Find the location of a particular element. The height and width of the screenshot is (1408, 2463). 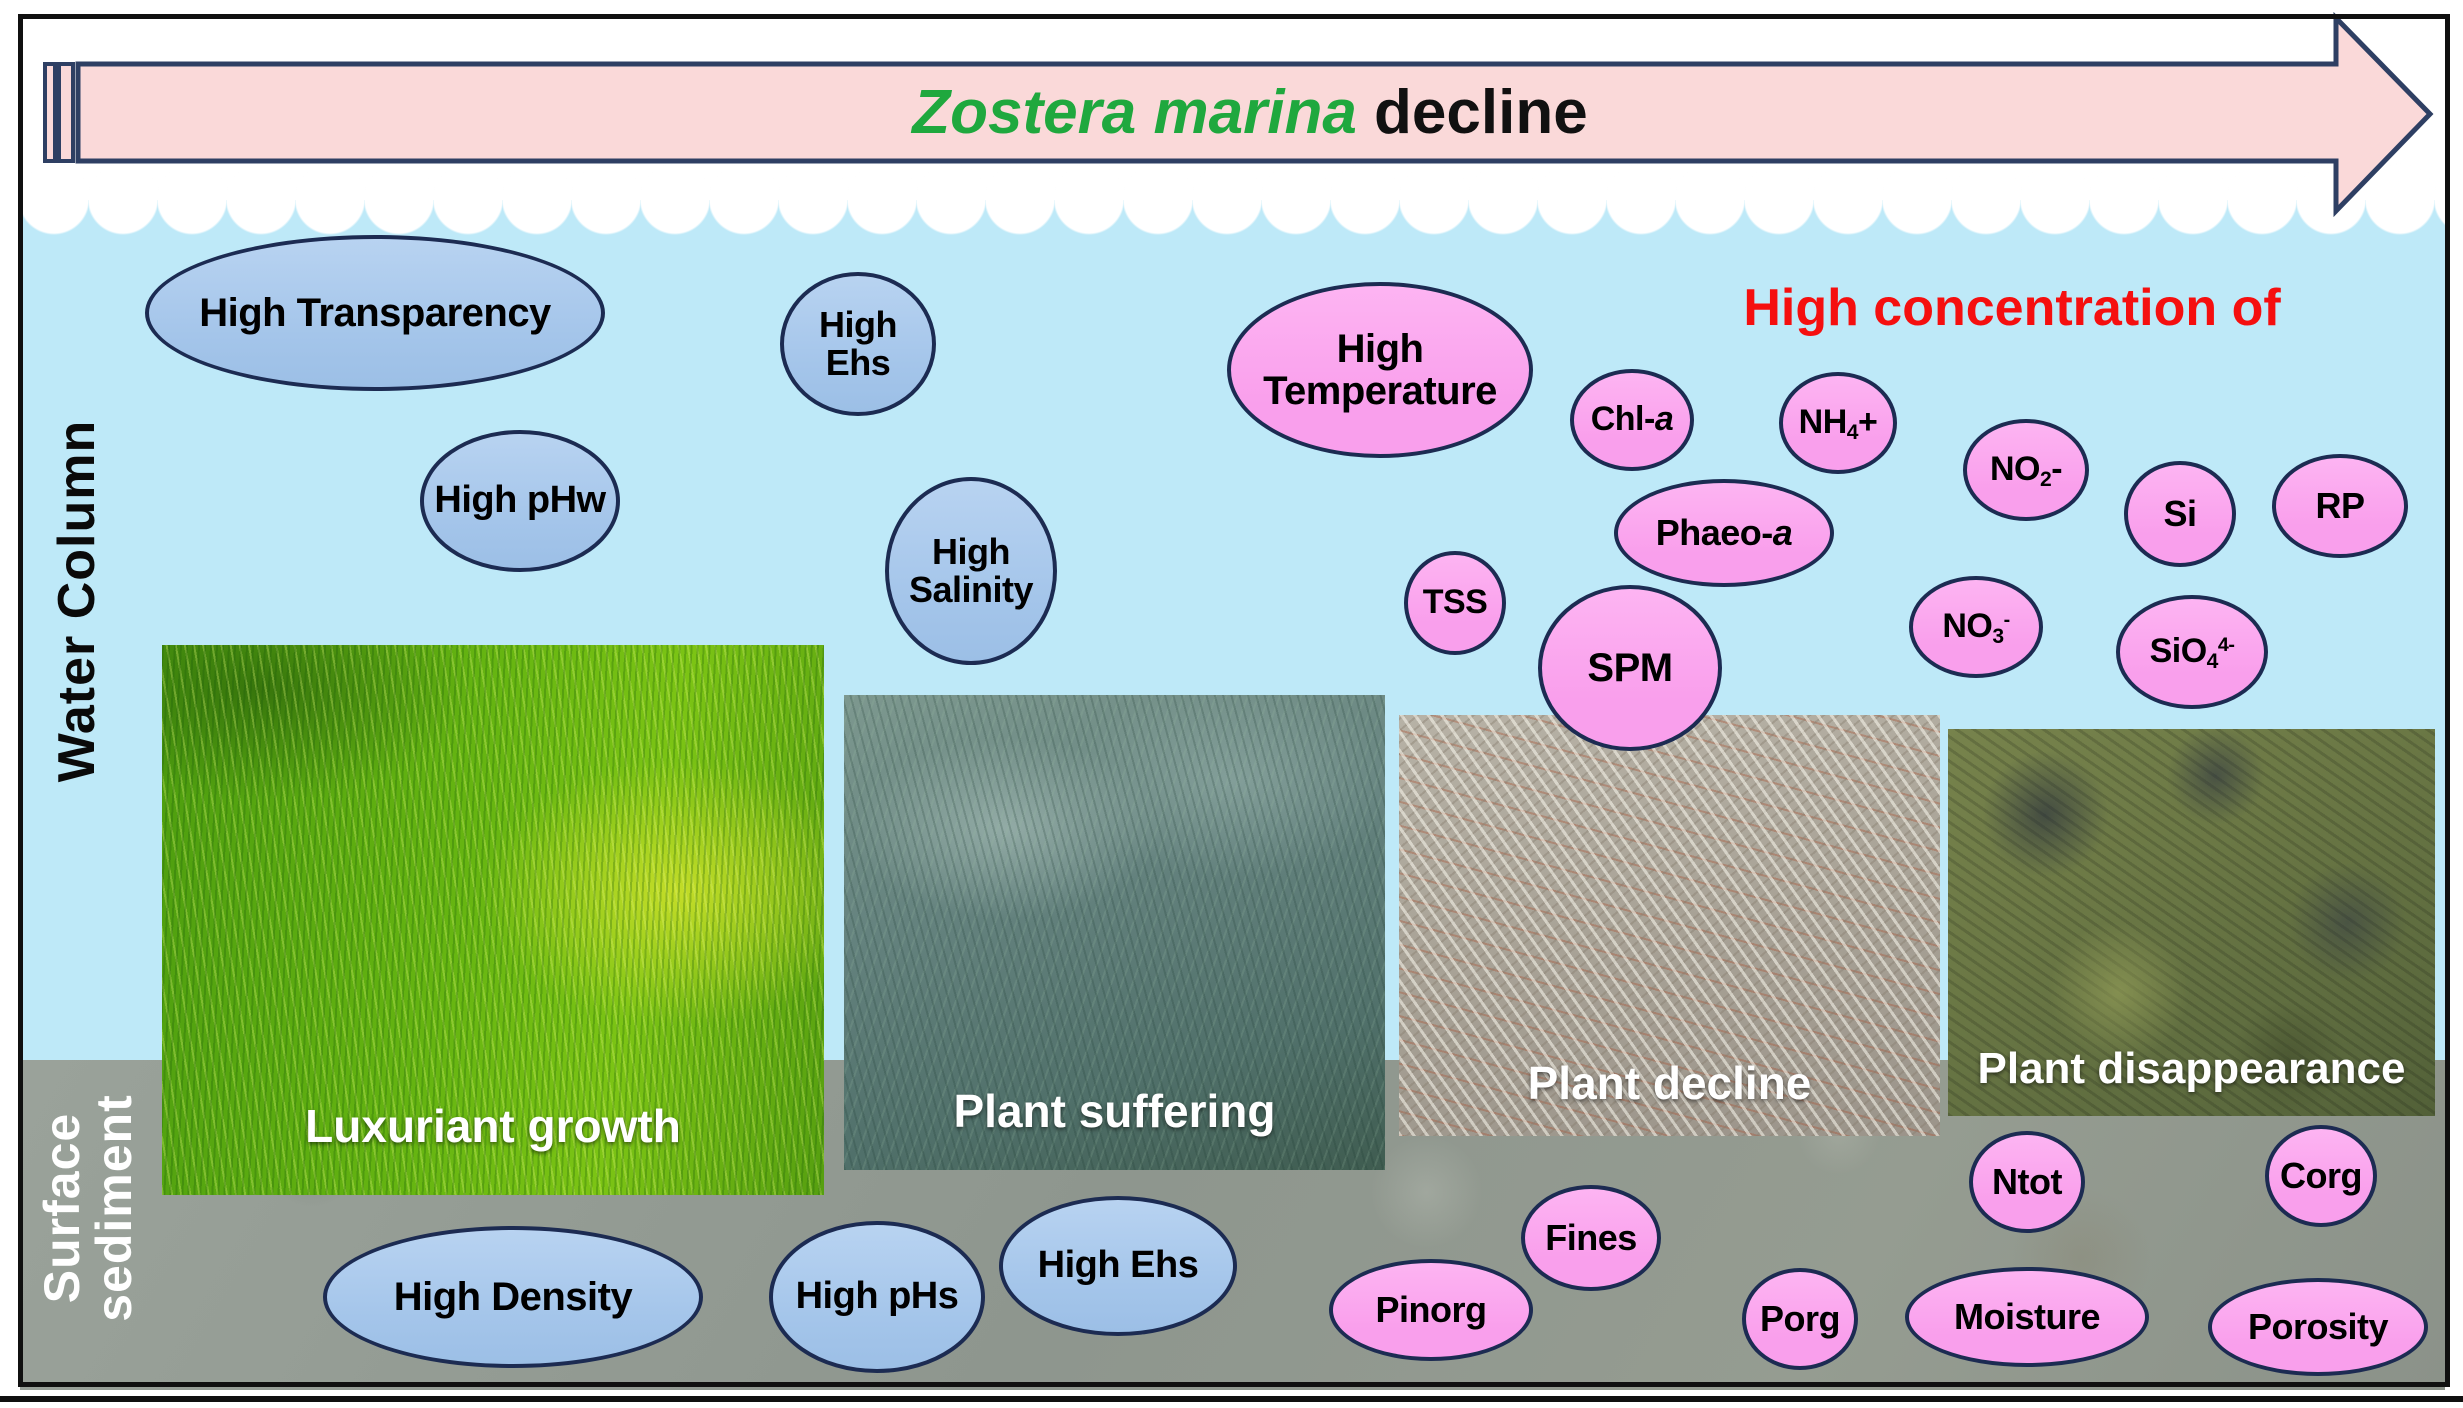

photo-caption-plant-disappearance: Plant disappearance is located at coordinates (2191, 1068).